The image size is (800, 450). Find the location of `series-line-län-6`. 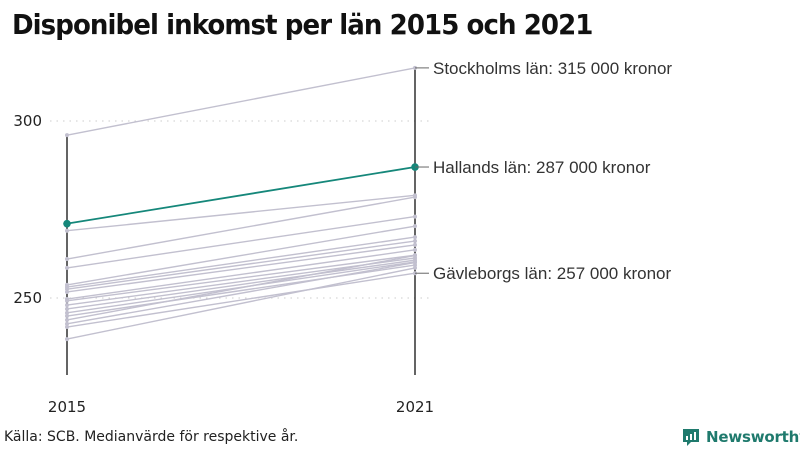

series-line-län-6 is located at coordinates (241, 255).